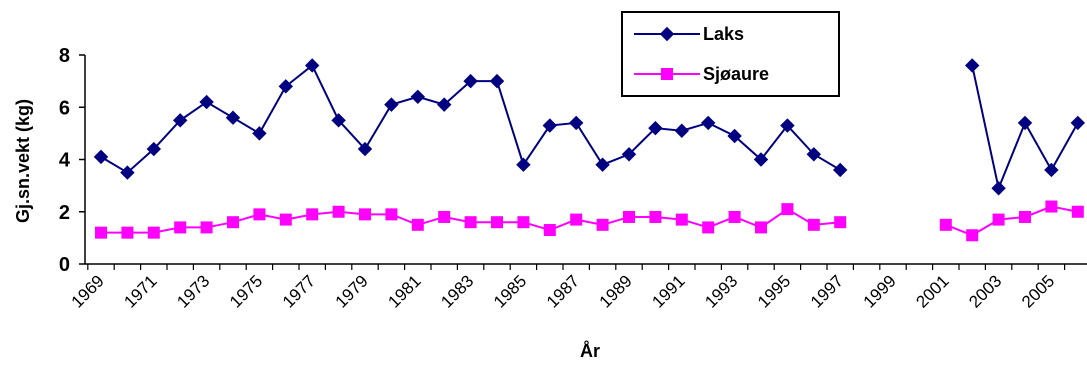 The height and width of the screenshot is (367, 1087). I want to click on y-tick-label: 6, so click(64, 108).